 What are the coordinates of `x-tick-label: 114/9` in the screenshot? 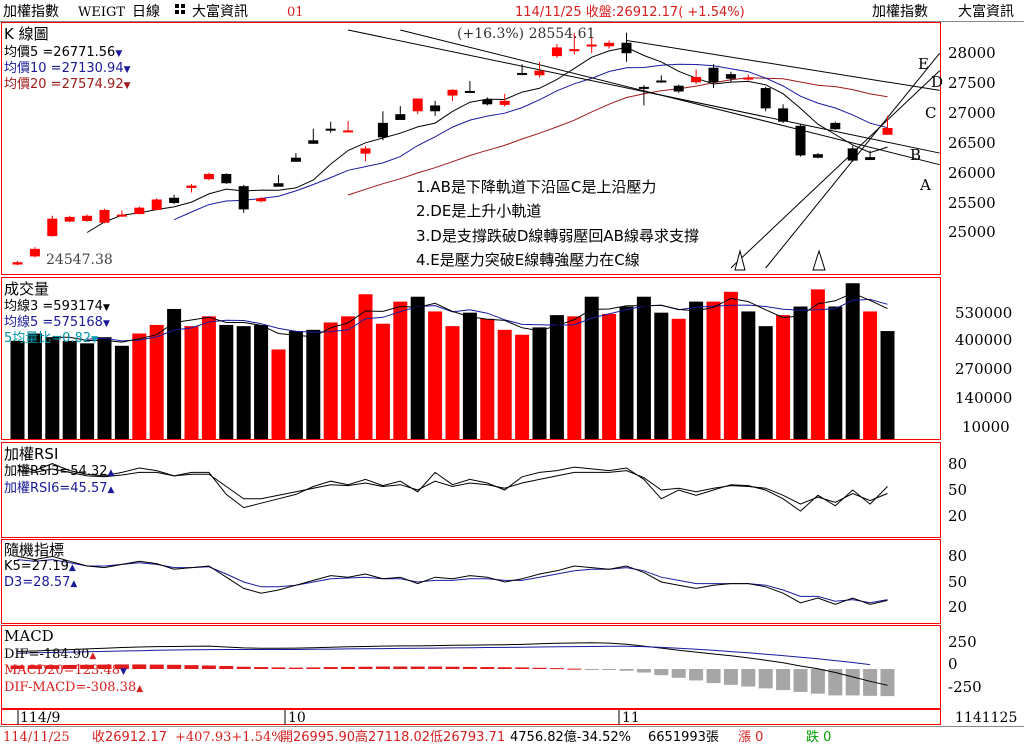 It's located at (40, 718).